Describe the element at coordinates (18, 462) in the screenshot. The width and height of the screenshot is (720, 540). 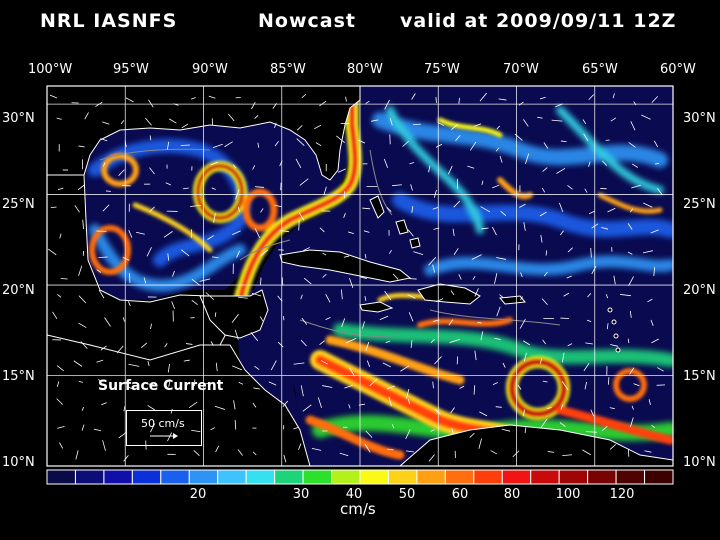
I see `lat-label: 10°N` at that location.